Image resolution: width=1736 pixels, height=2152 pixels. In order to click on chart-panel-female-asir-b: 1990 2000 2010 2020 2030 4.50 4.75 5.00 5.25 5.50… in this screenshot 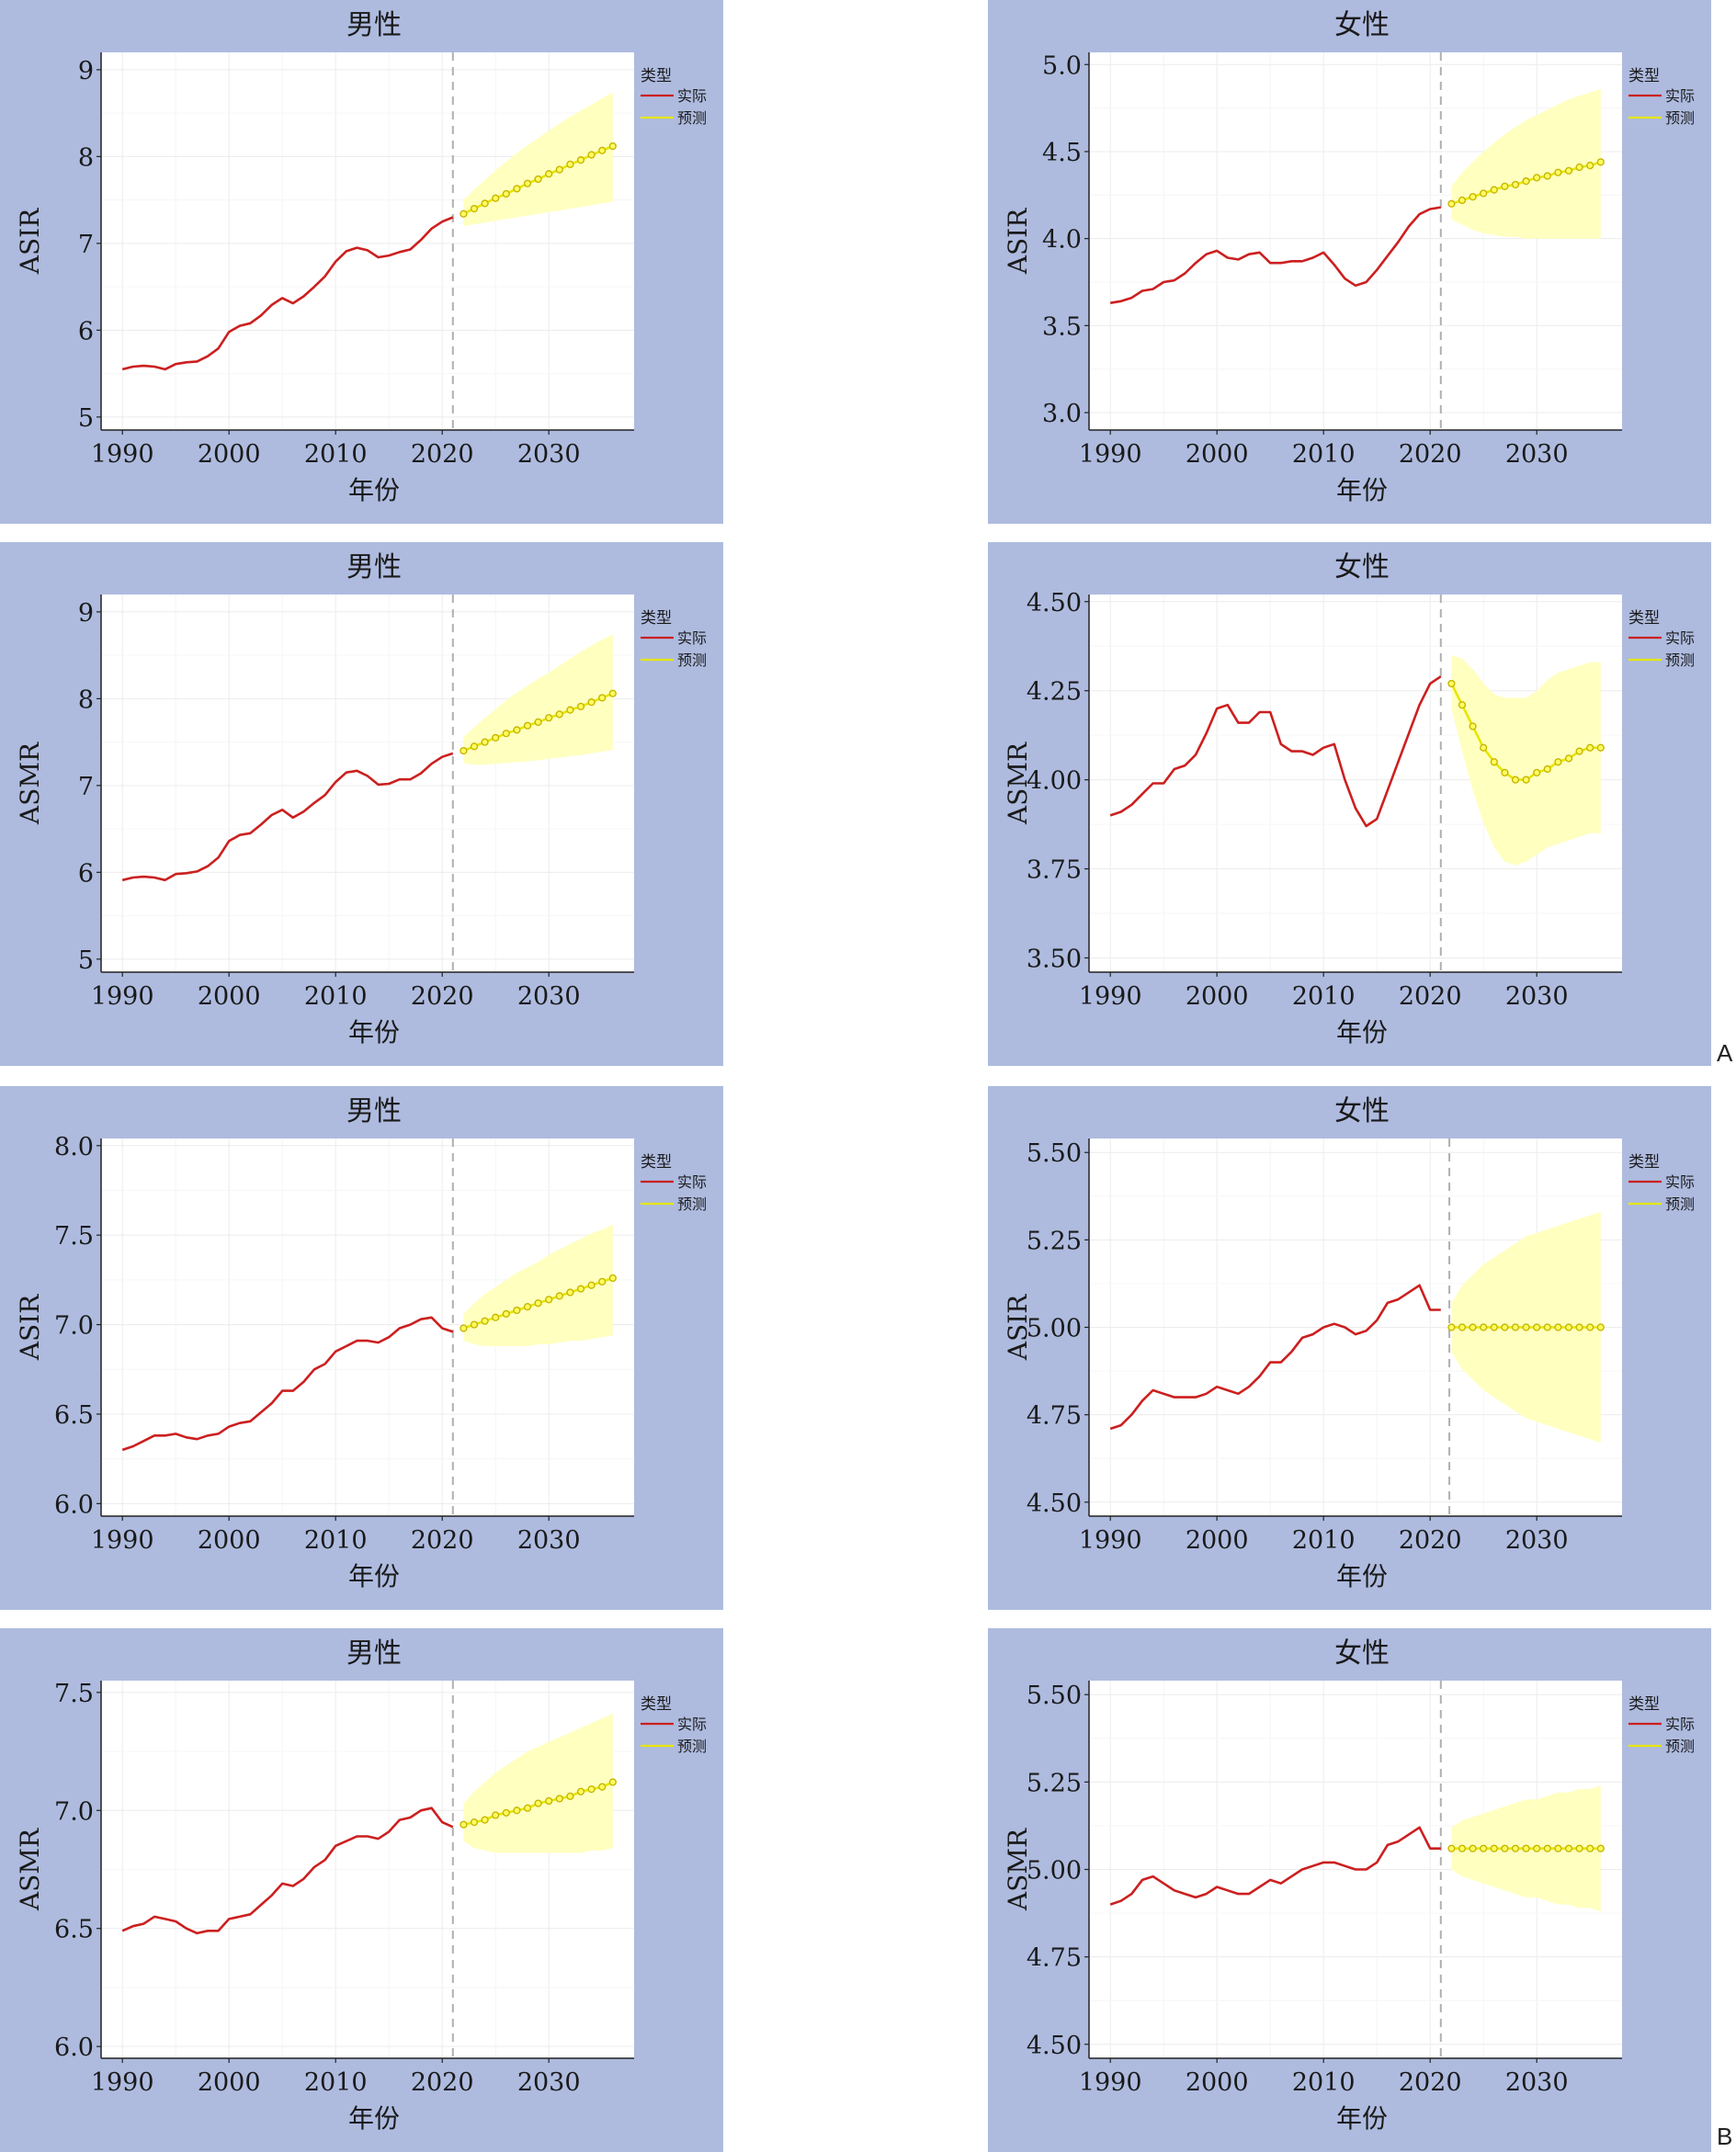, I will do `click(1349, 1348)`.